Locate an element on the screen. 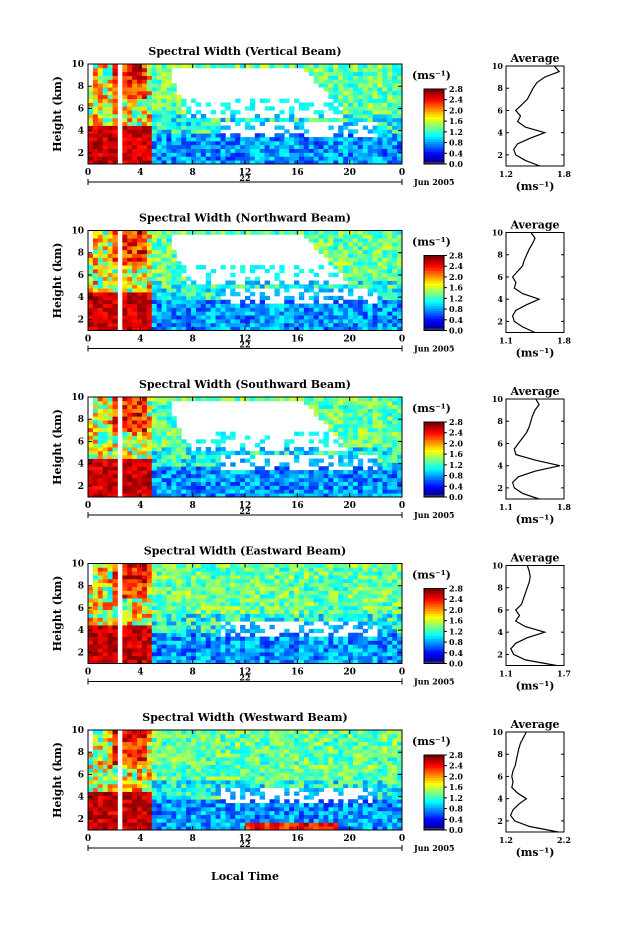 This screenshot has height=929, width=620. profile-x-tick-label: 1.1 is located at coordinates (506, 341).